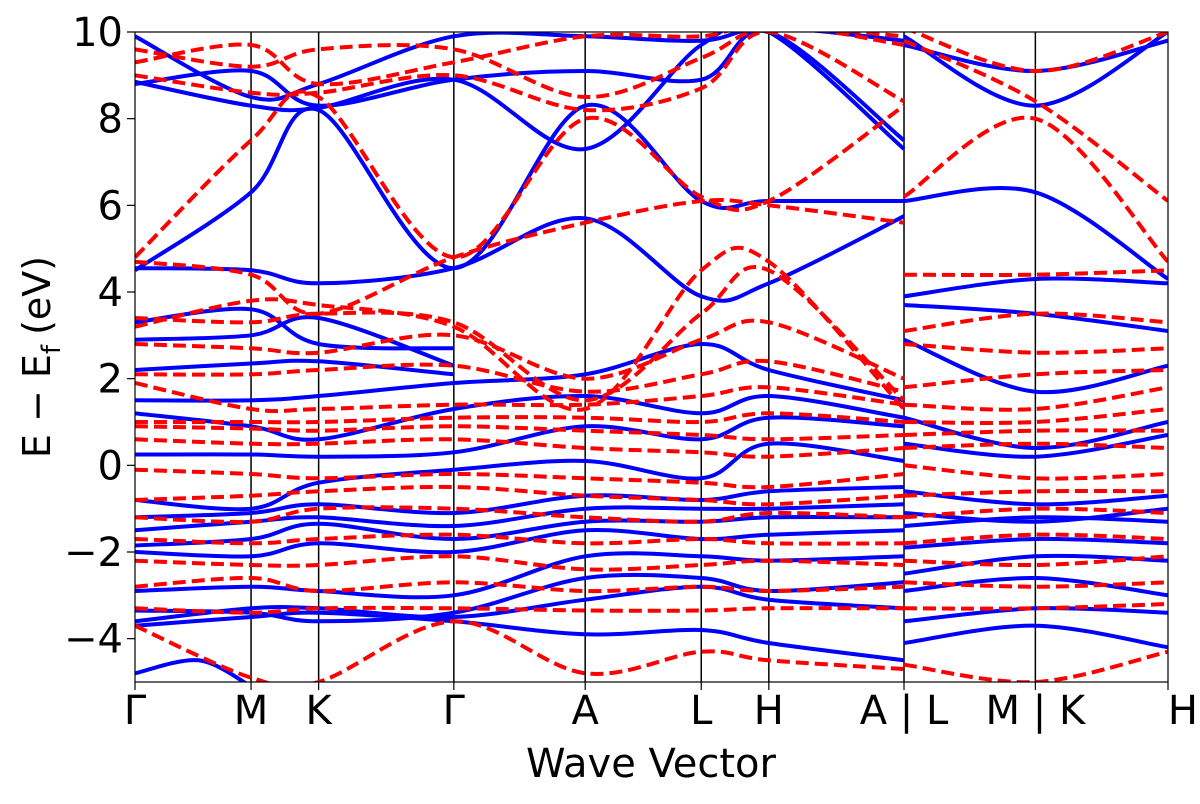  I want to click on y-tick-label: −2, so click(93, 553).